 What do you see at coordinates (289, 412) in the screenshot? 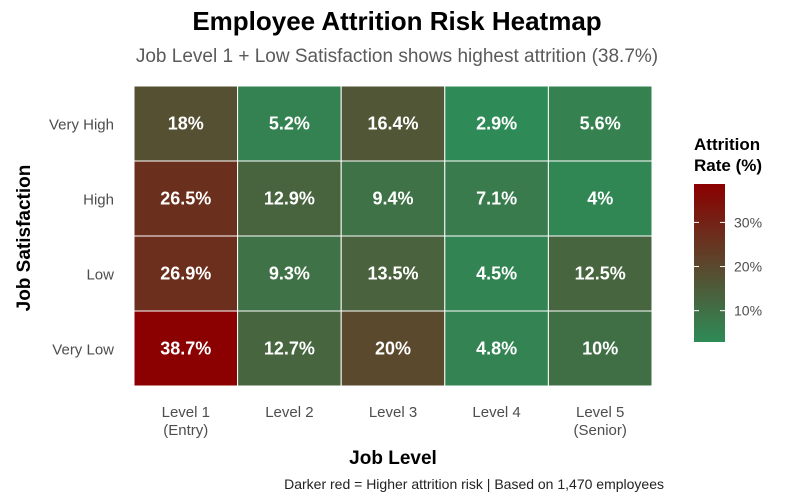
I see `x-tick-label: Level 2` at bounding box center [289, 412].